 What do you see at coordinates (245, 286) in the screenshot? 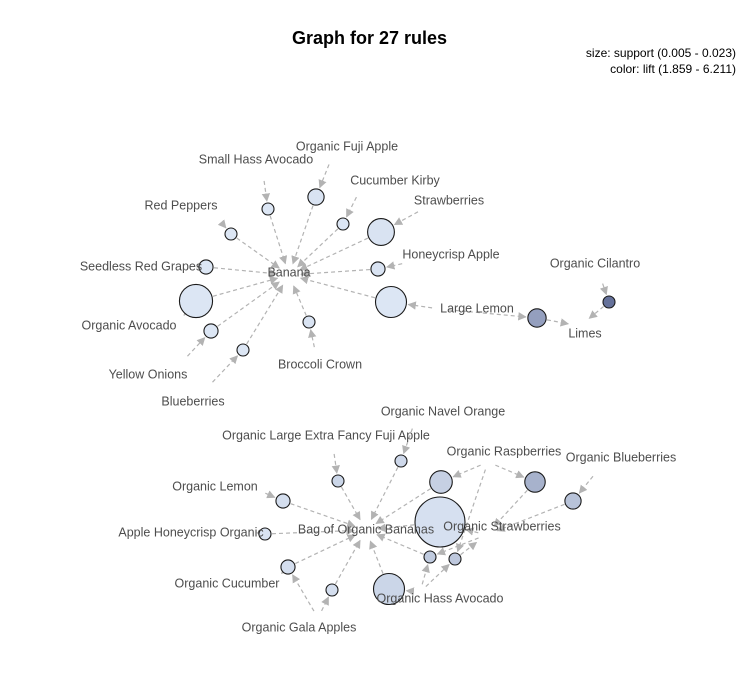
I see `edge-r8-to-banana` at bounding box center [245, 286].